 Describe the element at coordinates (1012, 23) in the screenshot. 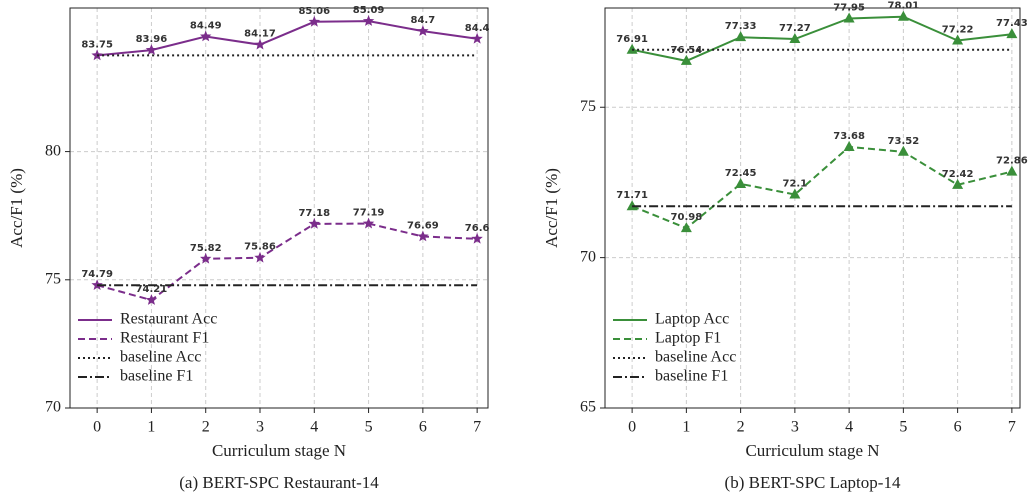

I see `data-label: 77.43` at that location.